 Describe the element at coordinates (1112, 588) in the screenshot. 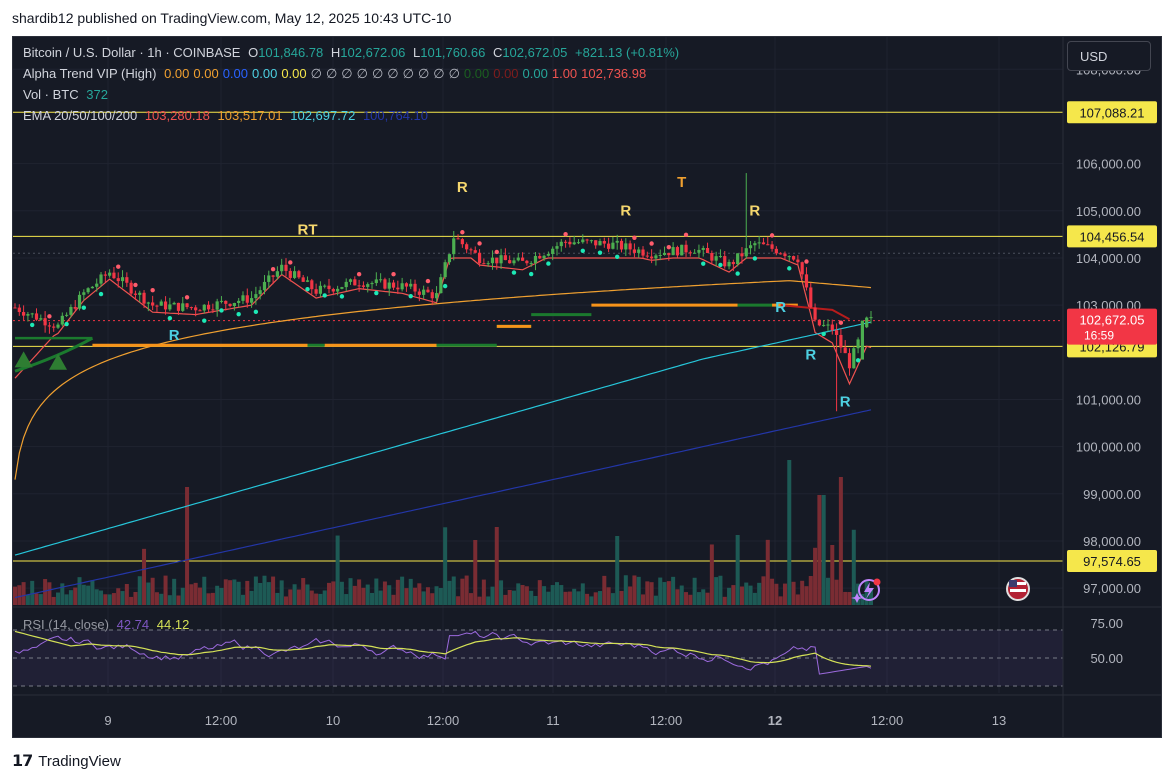

I see `price-tick-label: 97,000.00` at that location.